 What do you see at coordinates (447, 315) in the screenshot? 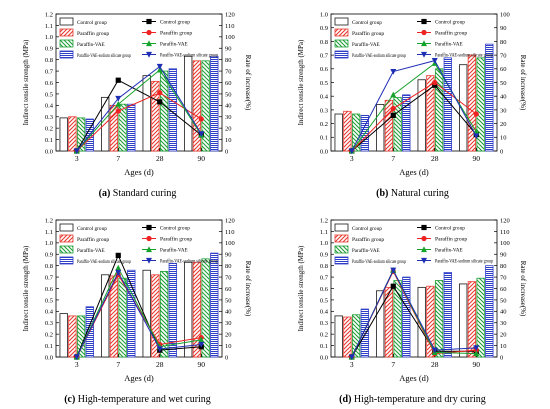
I see `bar-s4-28d` at bounding box center [447, 315].